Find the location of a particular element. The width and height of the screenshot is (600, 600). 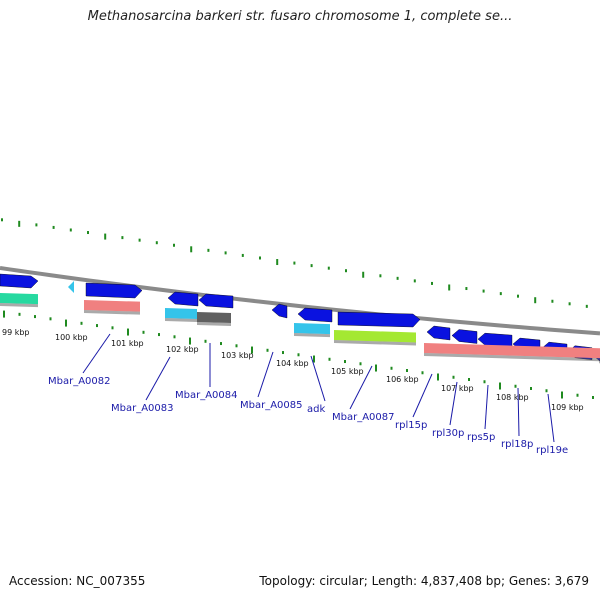

kbp-label: 100 kbp is located at coordinates (71, 337).